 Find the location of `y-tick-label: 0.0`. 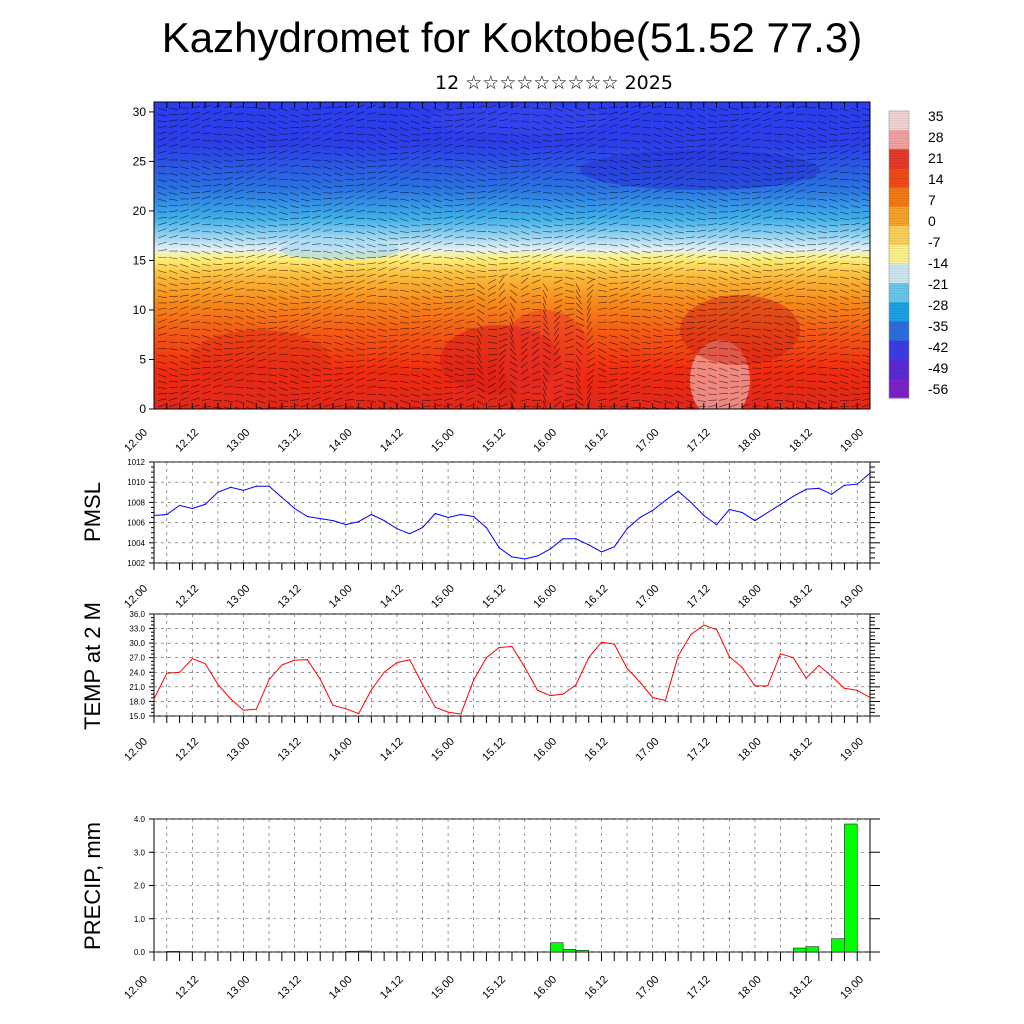

y-tick-label: 0.0 is located at coordinates (140, 952).